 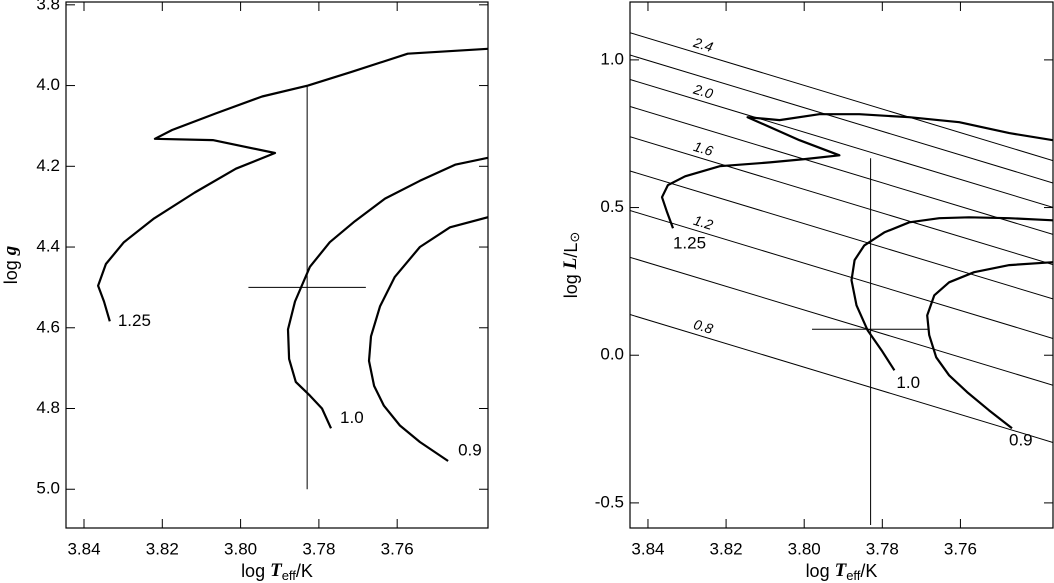 I want to click on axis-title-part: /L, so click(x=571, y=250).